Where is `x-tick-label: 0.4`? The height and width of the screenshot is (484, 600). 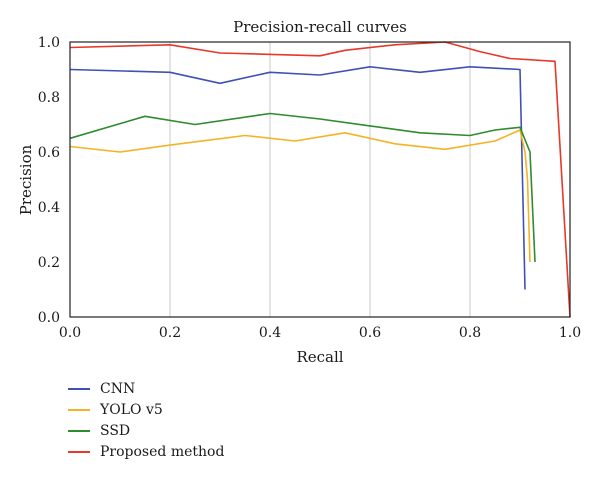 x-tick-label: 0.4 is located at coordinates (270, 333).